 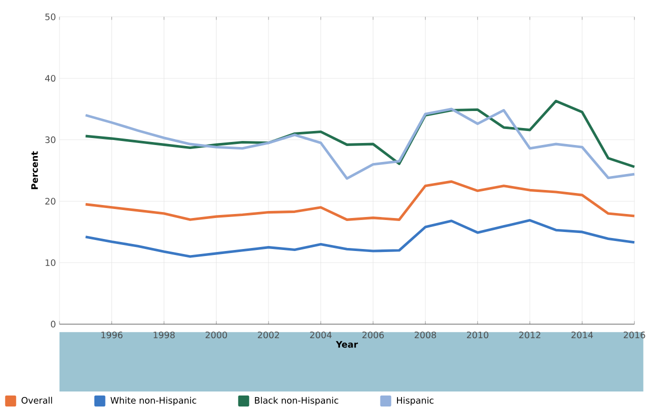 What do you see at coordinates (347, 344) in the screenshot?
I see `x-axis-title: Year` at bounding box center [347, 344].